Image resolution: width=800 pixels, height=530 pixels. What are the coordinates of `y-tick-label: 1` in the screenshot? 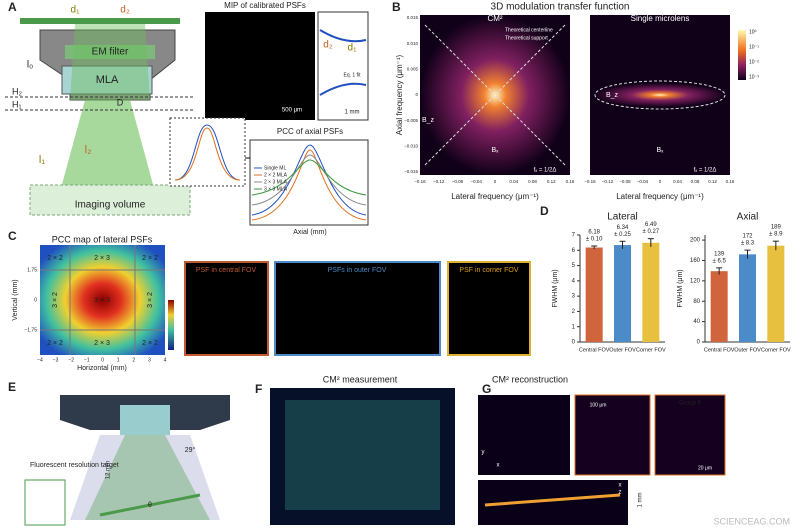 It's located at (574, 327).